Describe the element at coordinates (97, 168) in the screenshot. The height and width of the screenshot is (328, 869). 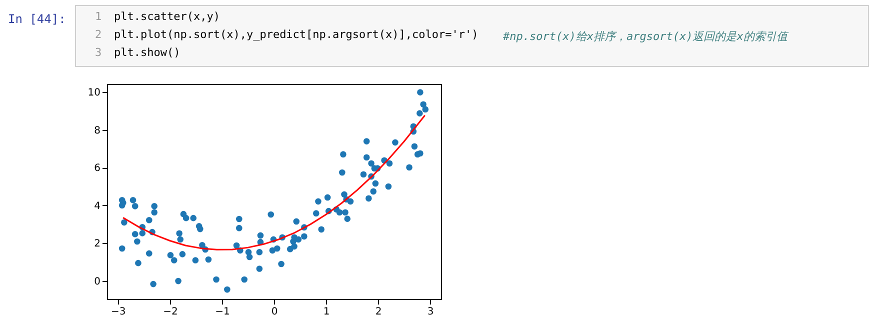
I see `y-tick-label: 6` at that location.